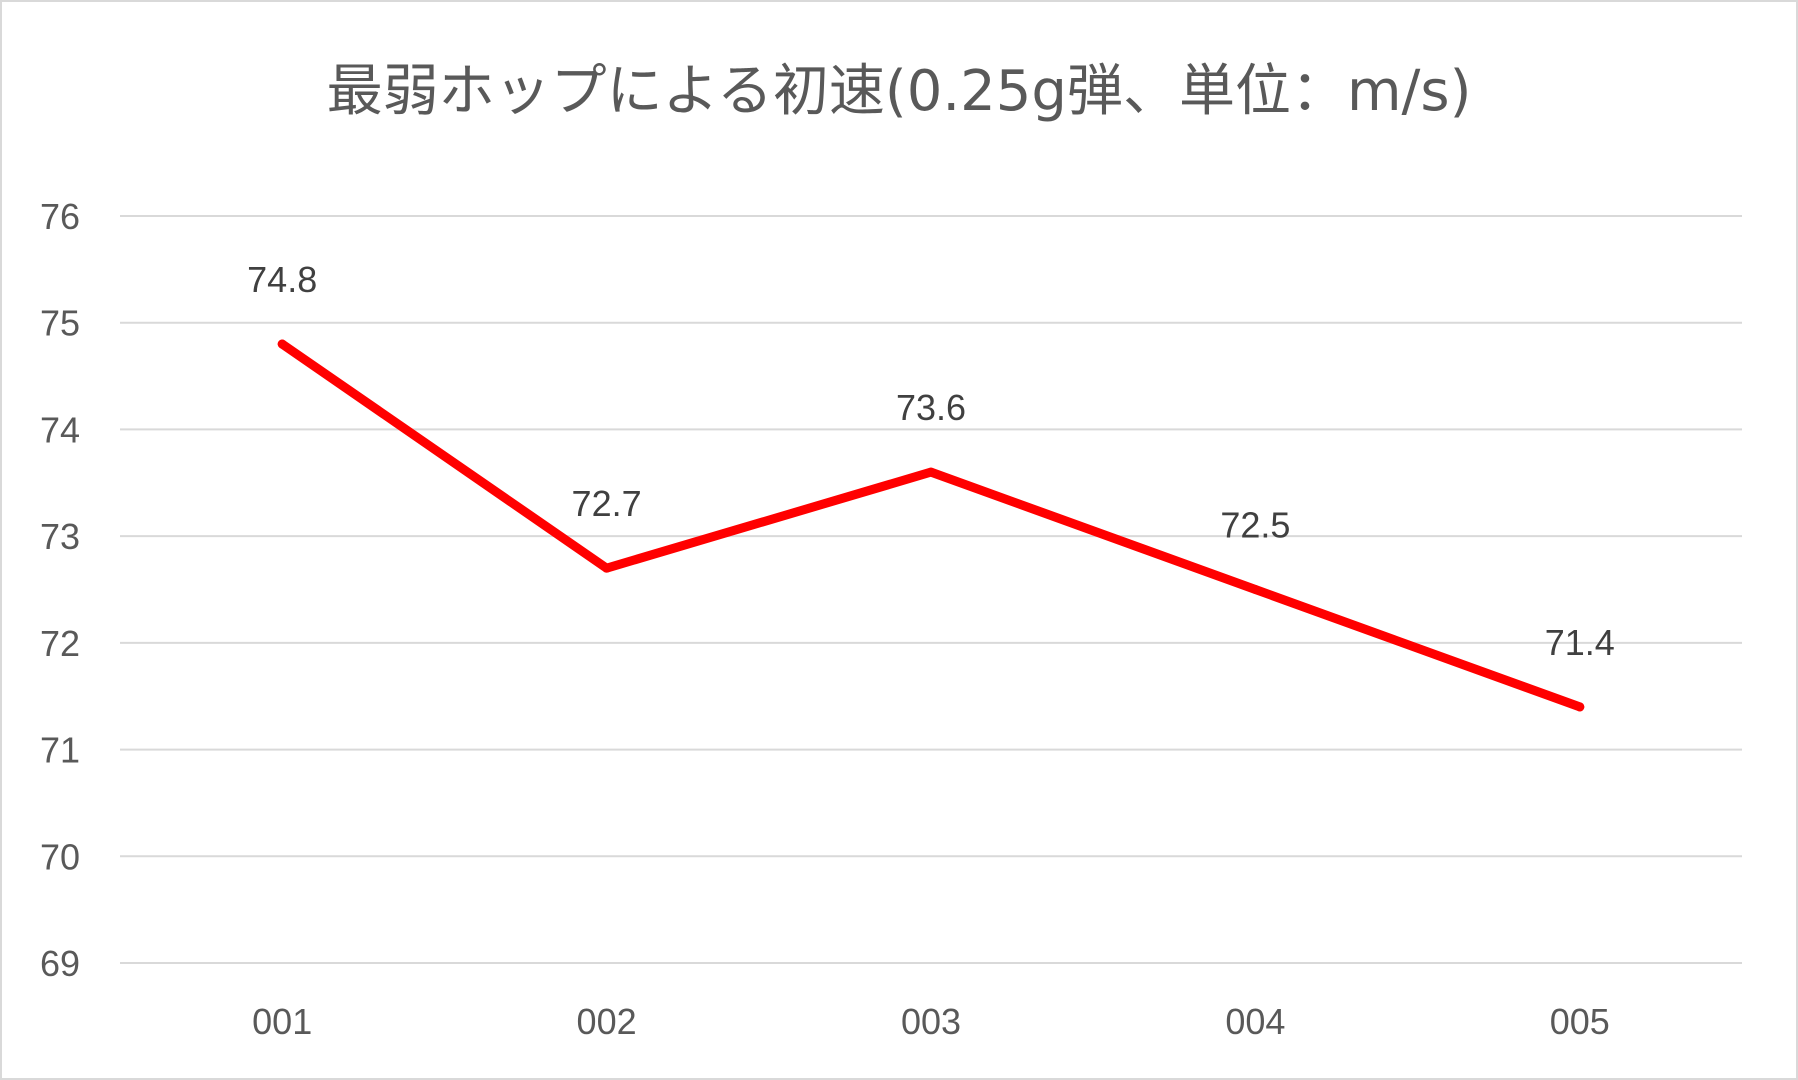 This screenshot has height=1080, width=1798. Describe the element at coordinates (60, 216) in the screenshot. I see `y-tick-label: 76` at that location.